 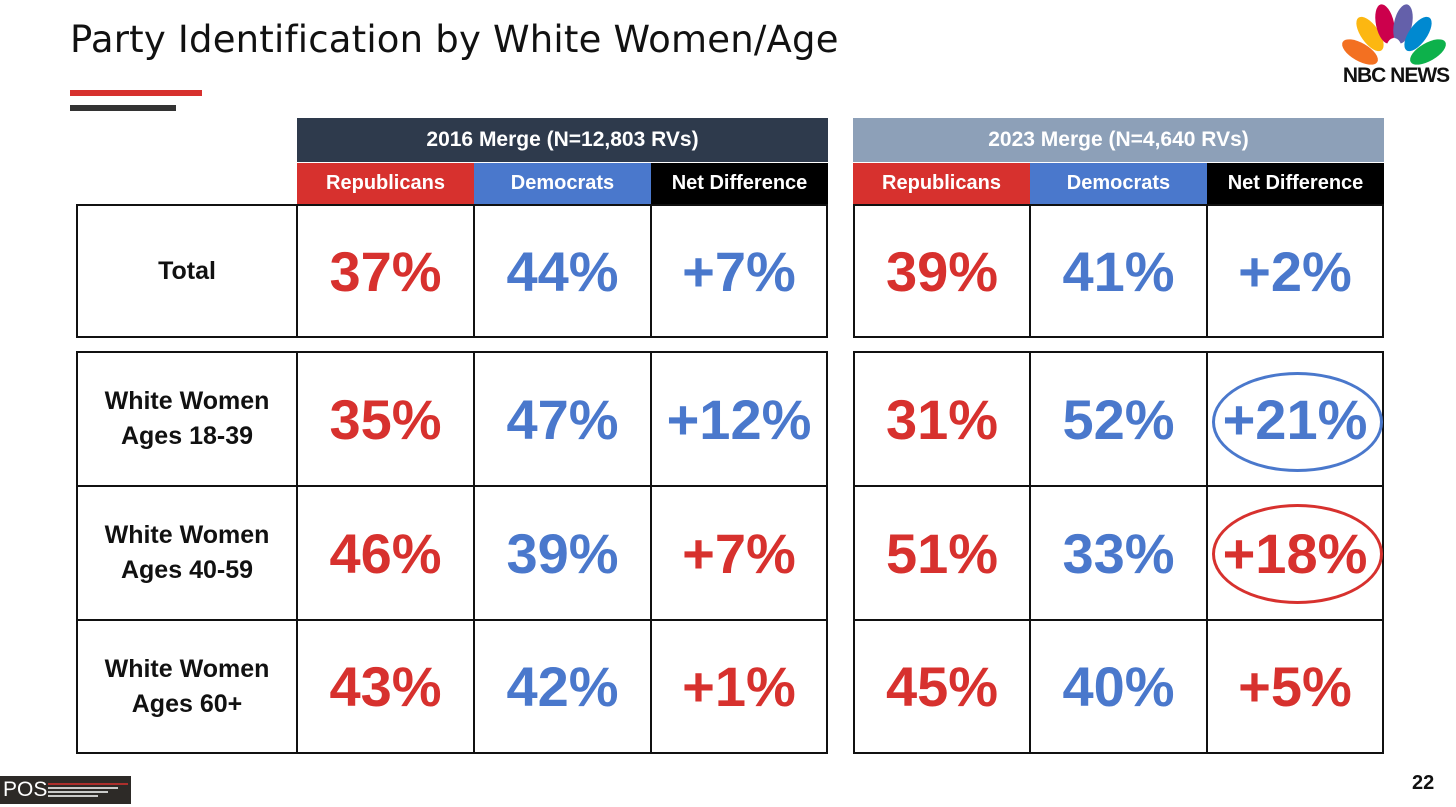 I want to click on value-2016-18-39-net: +12%, so click(x=739, y=419).